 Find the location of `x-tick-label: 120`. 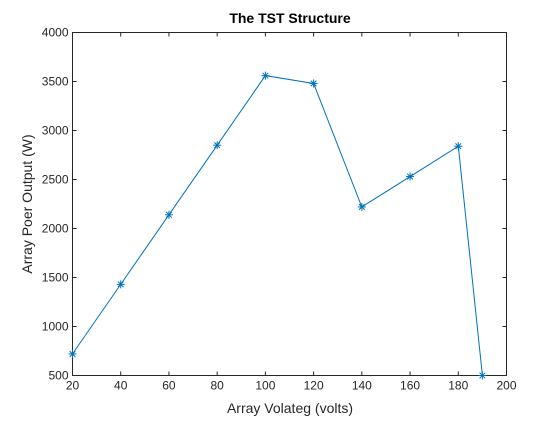

x-tick-label: 120 is located at coordinates (314, 386).